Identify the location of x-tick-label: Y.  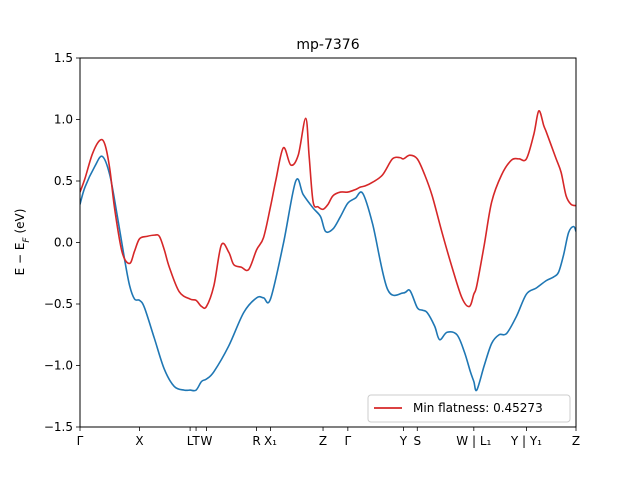
(403, 441).